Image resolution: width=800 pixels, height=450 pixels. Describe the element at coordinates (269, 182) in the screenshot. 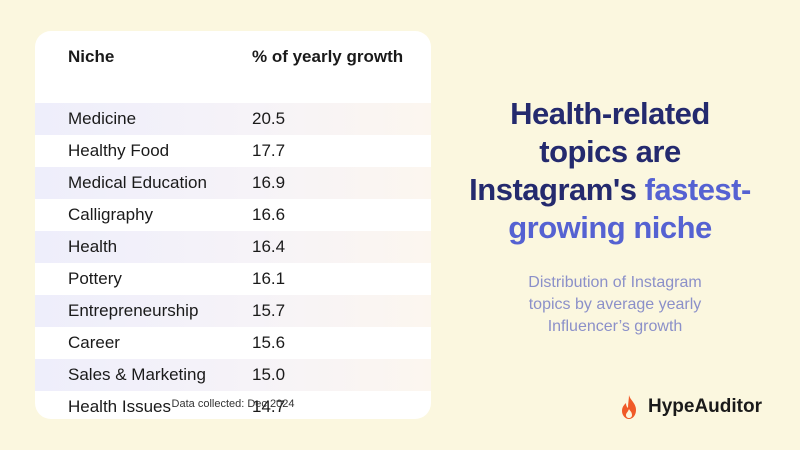

I see `growth-cell: 16.9` at that location.